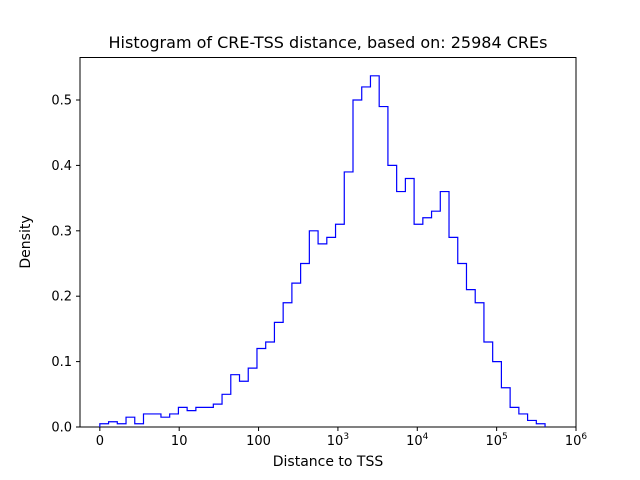 This screenshot has width=640, height=480. Describe the element at coordinates (61, 166) in the screenshot. I see `y-tick-label: 0.4` at that location.